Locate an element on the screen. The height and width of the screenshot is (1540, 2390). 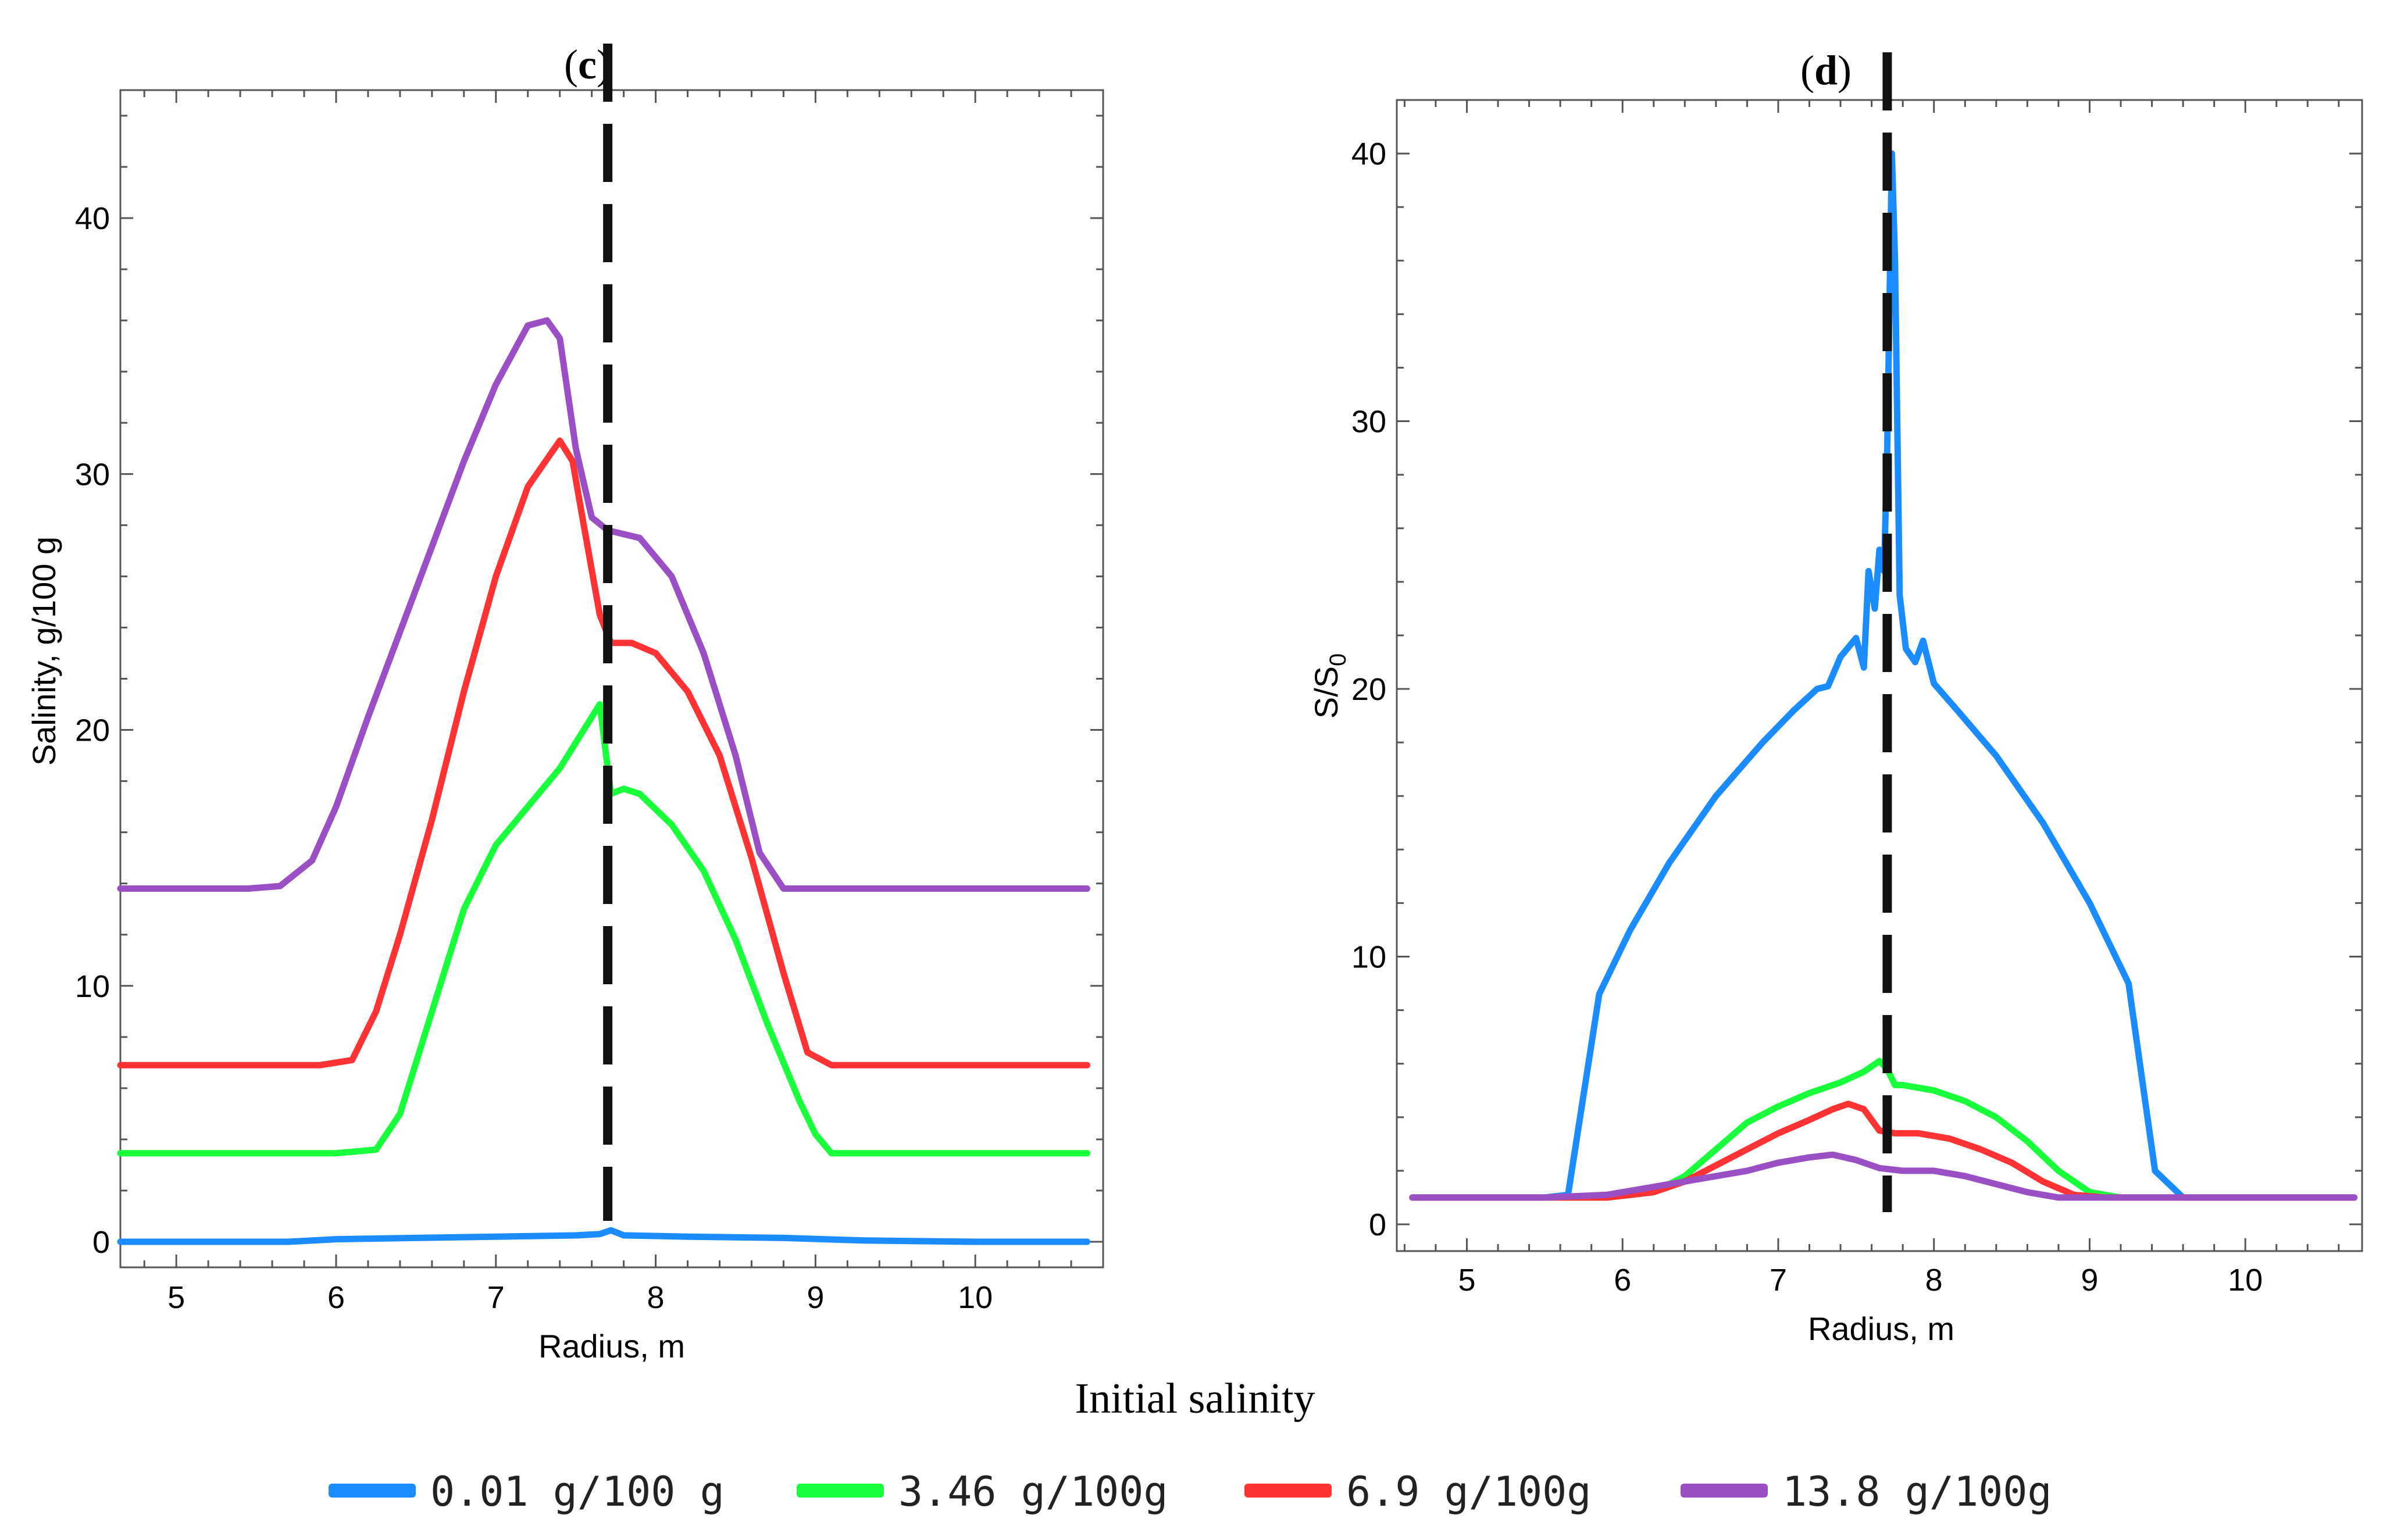
series-line-3.46-g-100g is located at coordinates (603, 929).